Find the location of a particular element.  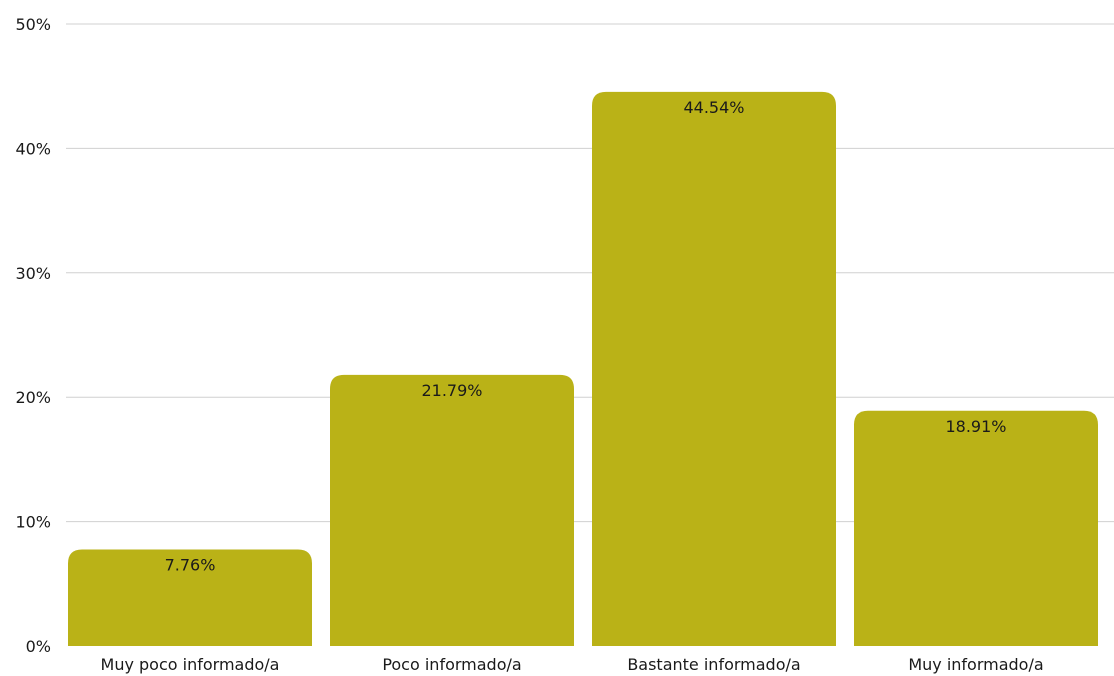

y-tick-label: 30% is located at coordinates (33, 273).